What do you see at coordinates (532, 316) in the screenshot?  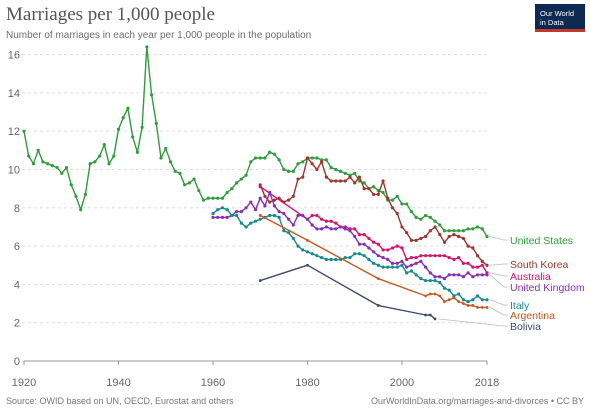 I see `legend-label-argentina: Argentina` at bounding box center [532, 316].